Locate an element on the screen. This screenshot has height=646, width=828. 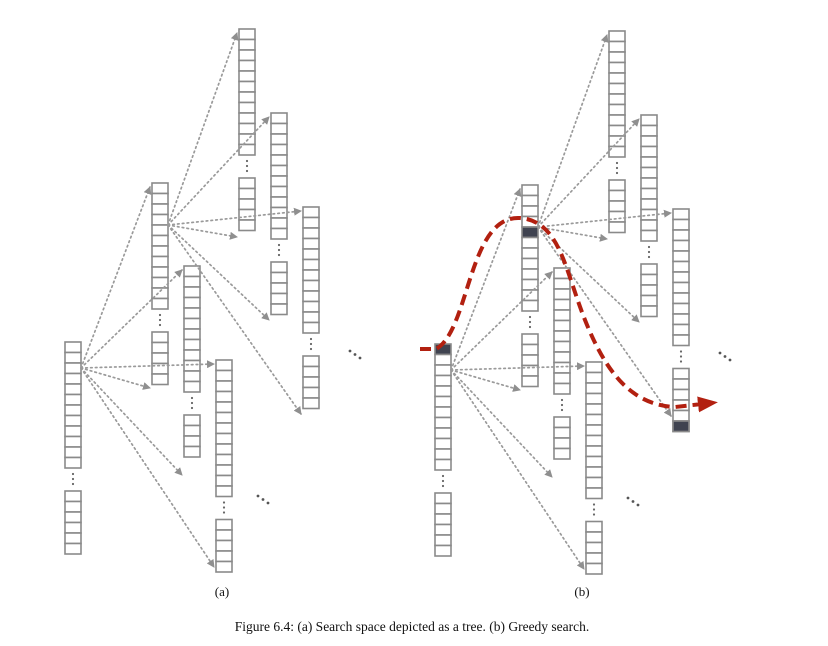
diagonal-ellipsis is located at coordinates (355, 354).